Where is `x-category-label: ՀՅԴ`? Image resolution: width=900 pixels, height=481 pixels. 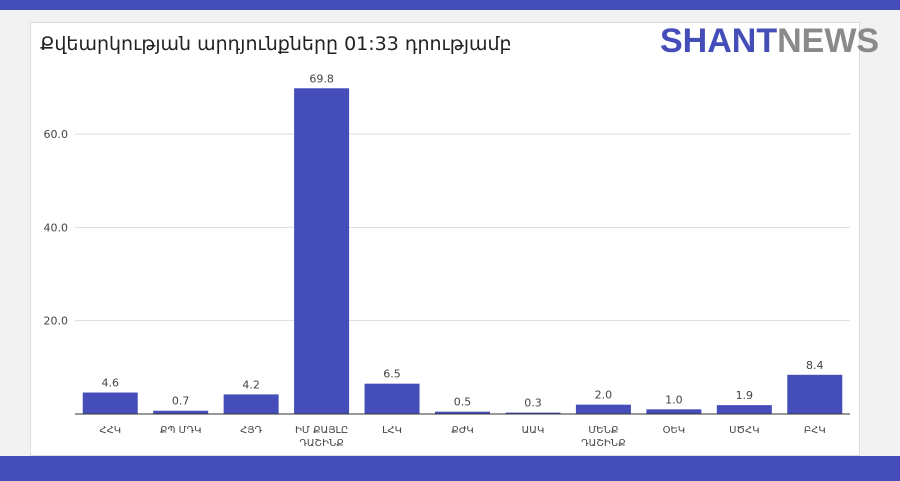 x-category-label: ՀՅԴ is located at coordinates (251, 430).